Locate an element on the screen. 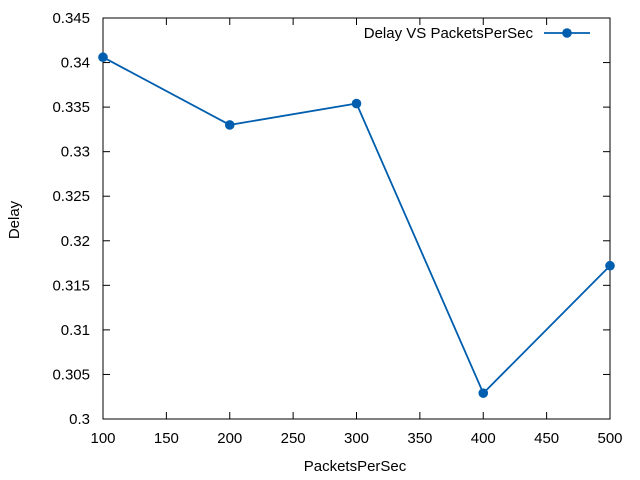 The image size is (640, 480). x-tick-label: 500 is located at coordinates (609, 438).